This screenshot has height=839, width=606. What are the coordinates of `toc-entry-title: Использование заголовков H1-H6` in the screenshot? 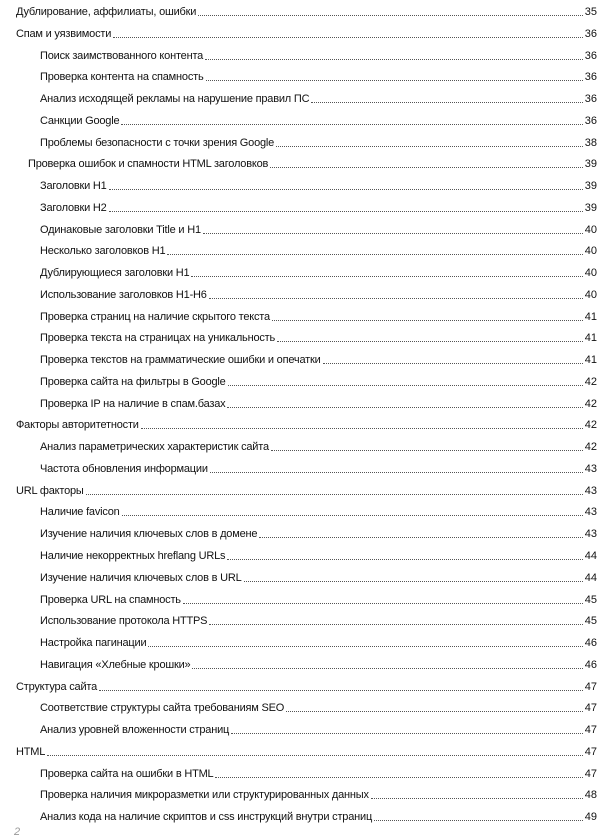 It's located at (124, 294).